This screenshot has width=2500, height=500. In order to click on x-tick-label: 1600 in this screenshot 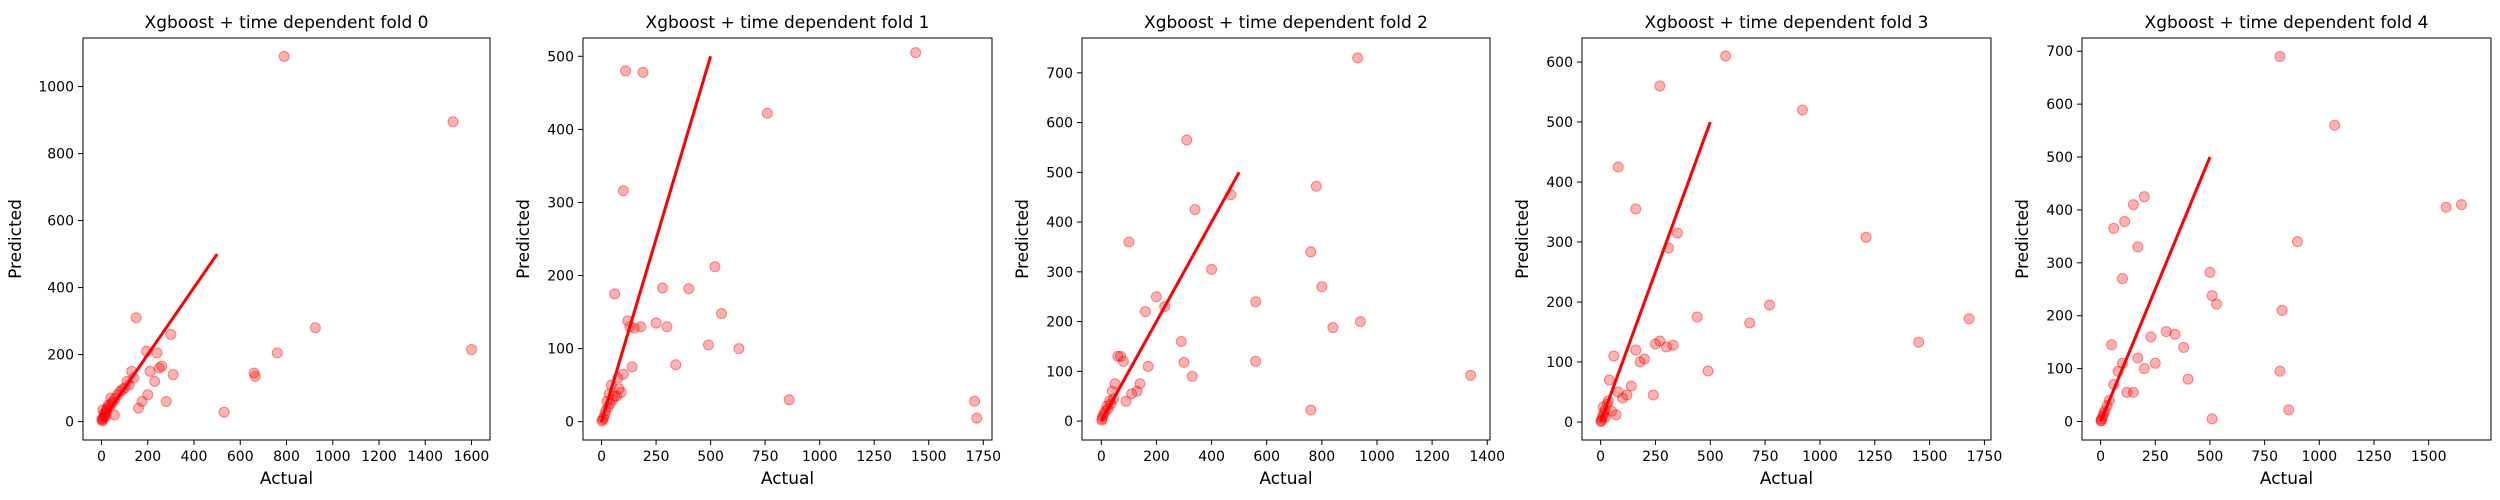, I will do `click(472, 457)`.